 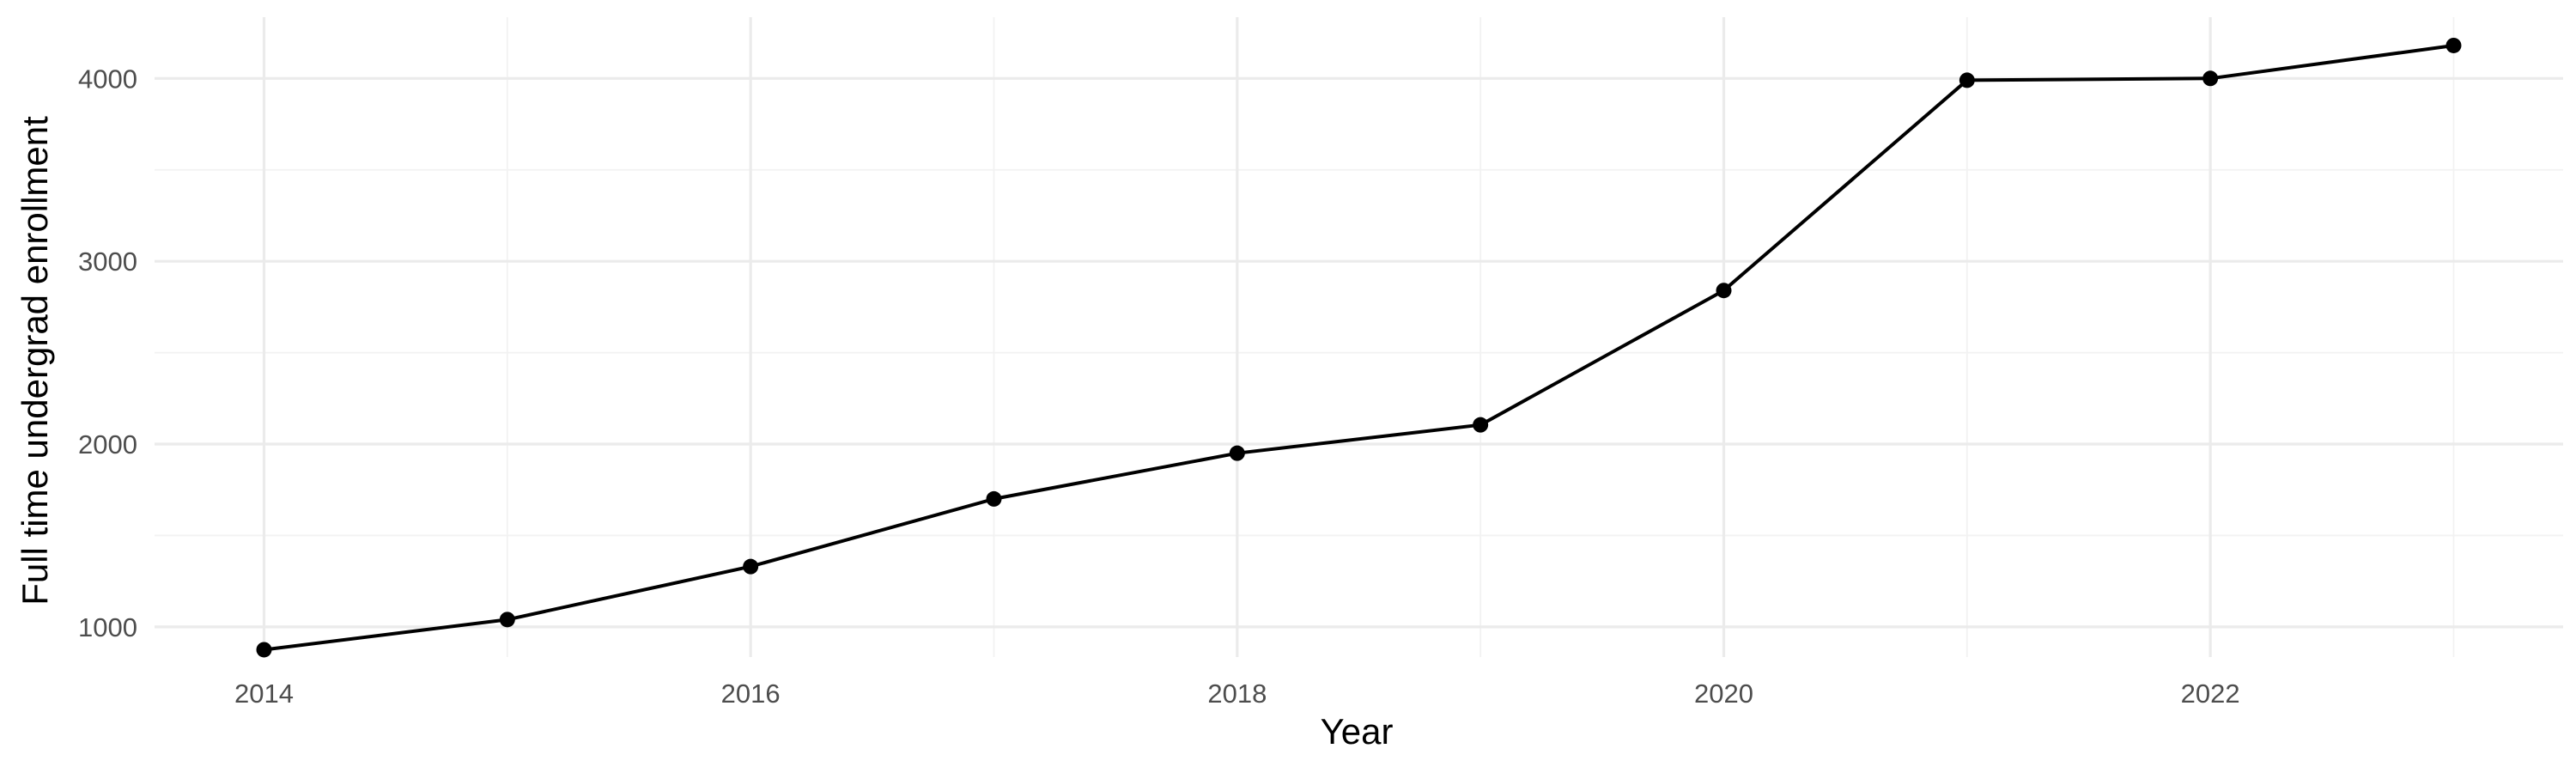 I want to click on y-tick-labels: 1000 2000 3000 4000, so click(x=107, y=353).